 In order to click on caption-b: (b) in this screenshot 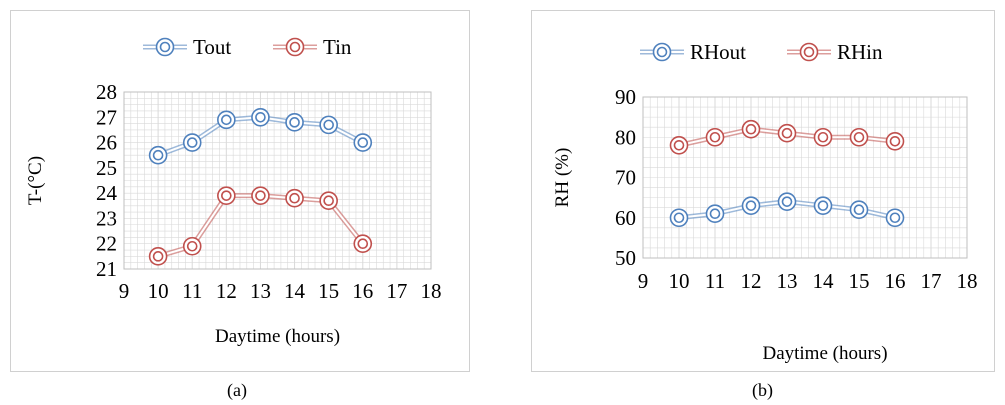, I will do `click(762, 390)`.